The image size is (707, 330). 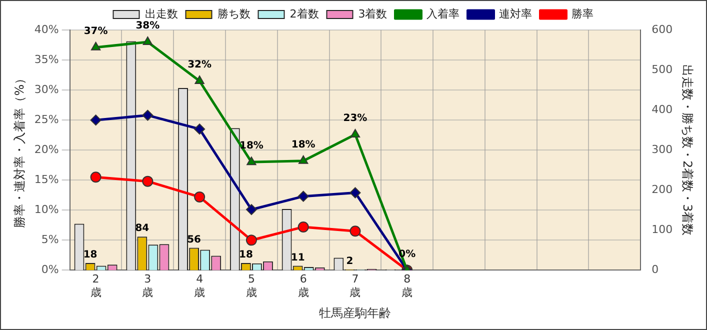 What do you see at coordinates (355, 118) in the screenshot?
I see `data-label: 23%` at bounding box center [355, 118].